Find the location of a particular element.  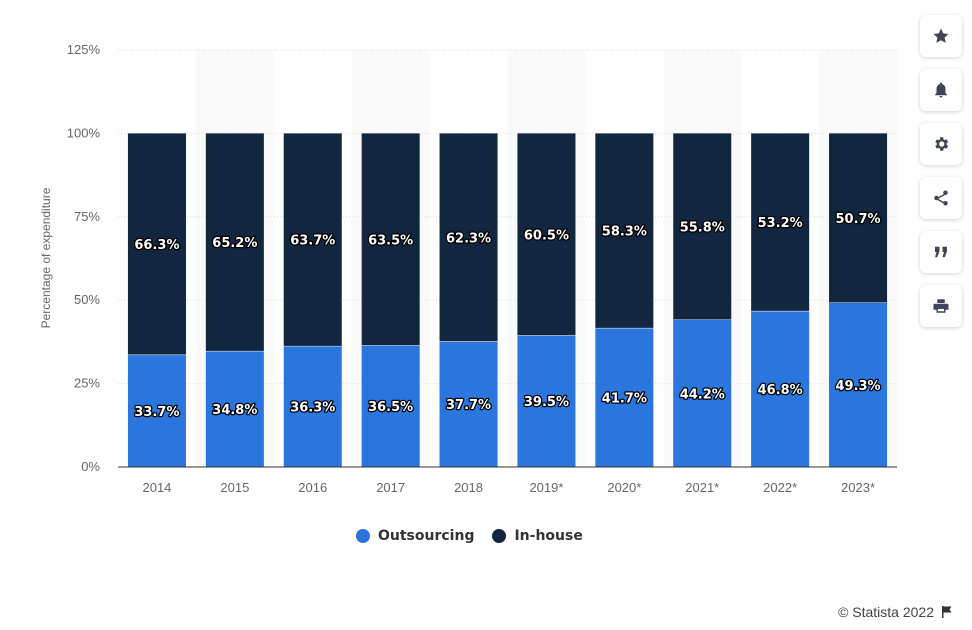

x-tick-label: 2023* is located at coordinates (858, 487).